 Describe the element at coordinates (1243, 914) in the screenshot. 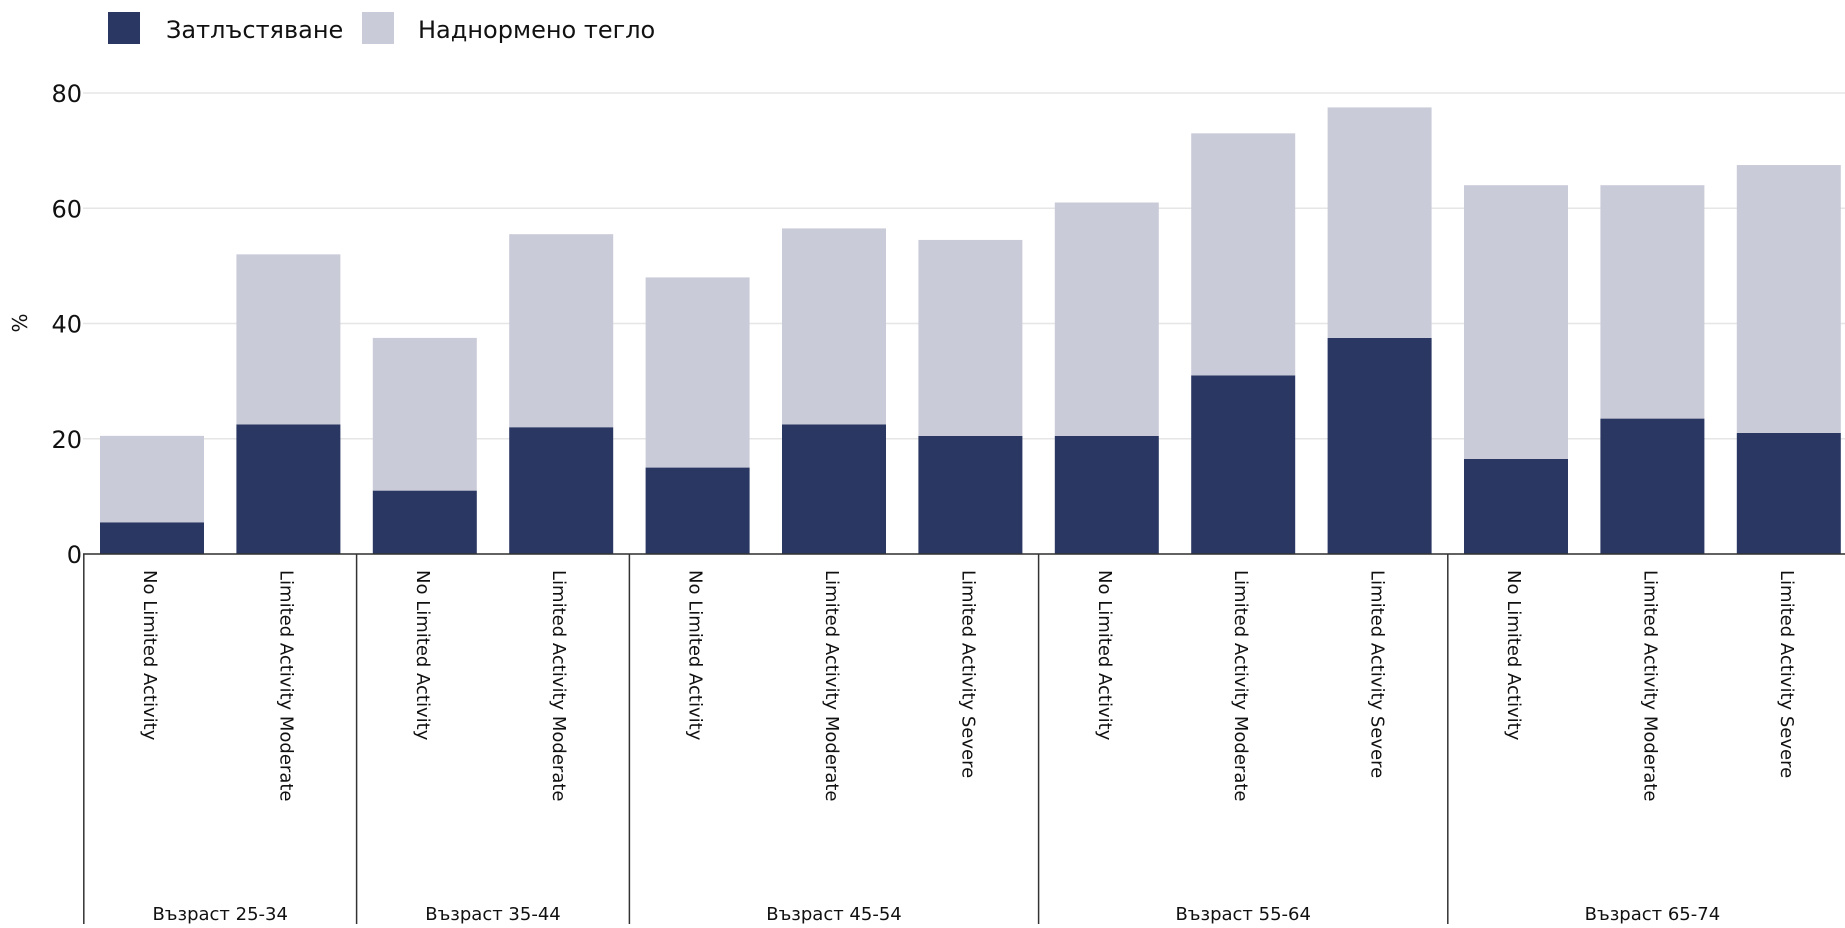

I see `group-label: Възраст 55-64` at that location.